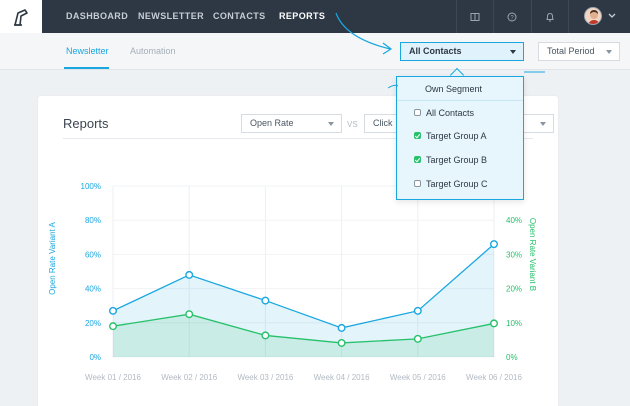 Image resolution: width=630 pixels, height=406 pixels. Describe the element at coordinates (86, 68) in the screenshot. I see `active-tab-indicator` at that location.